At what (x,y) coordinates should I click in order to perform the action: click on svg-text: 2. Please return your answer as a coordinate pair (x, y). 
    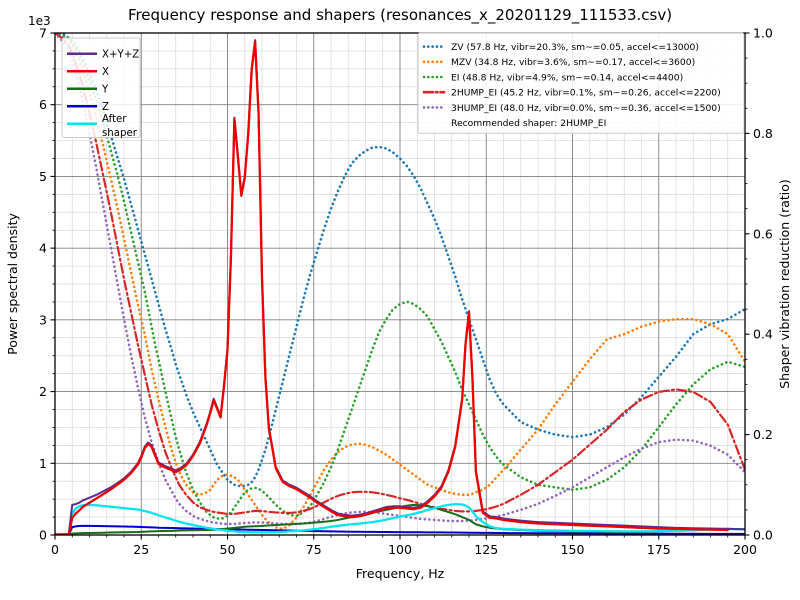
    Looking at the image, I should click on (43, 391).